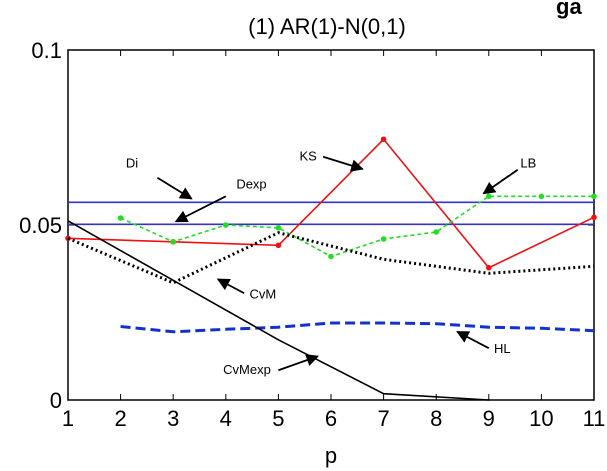  What do you see at coordinates (46, 50) in the screenshot?
I see `y-tick-label: 0.1` at bounding box center [46, 50].